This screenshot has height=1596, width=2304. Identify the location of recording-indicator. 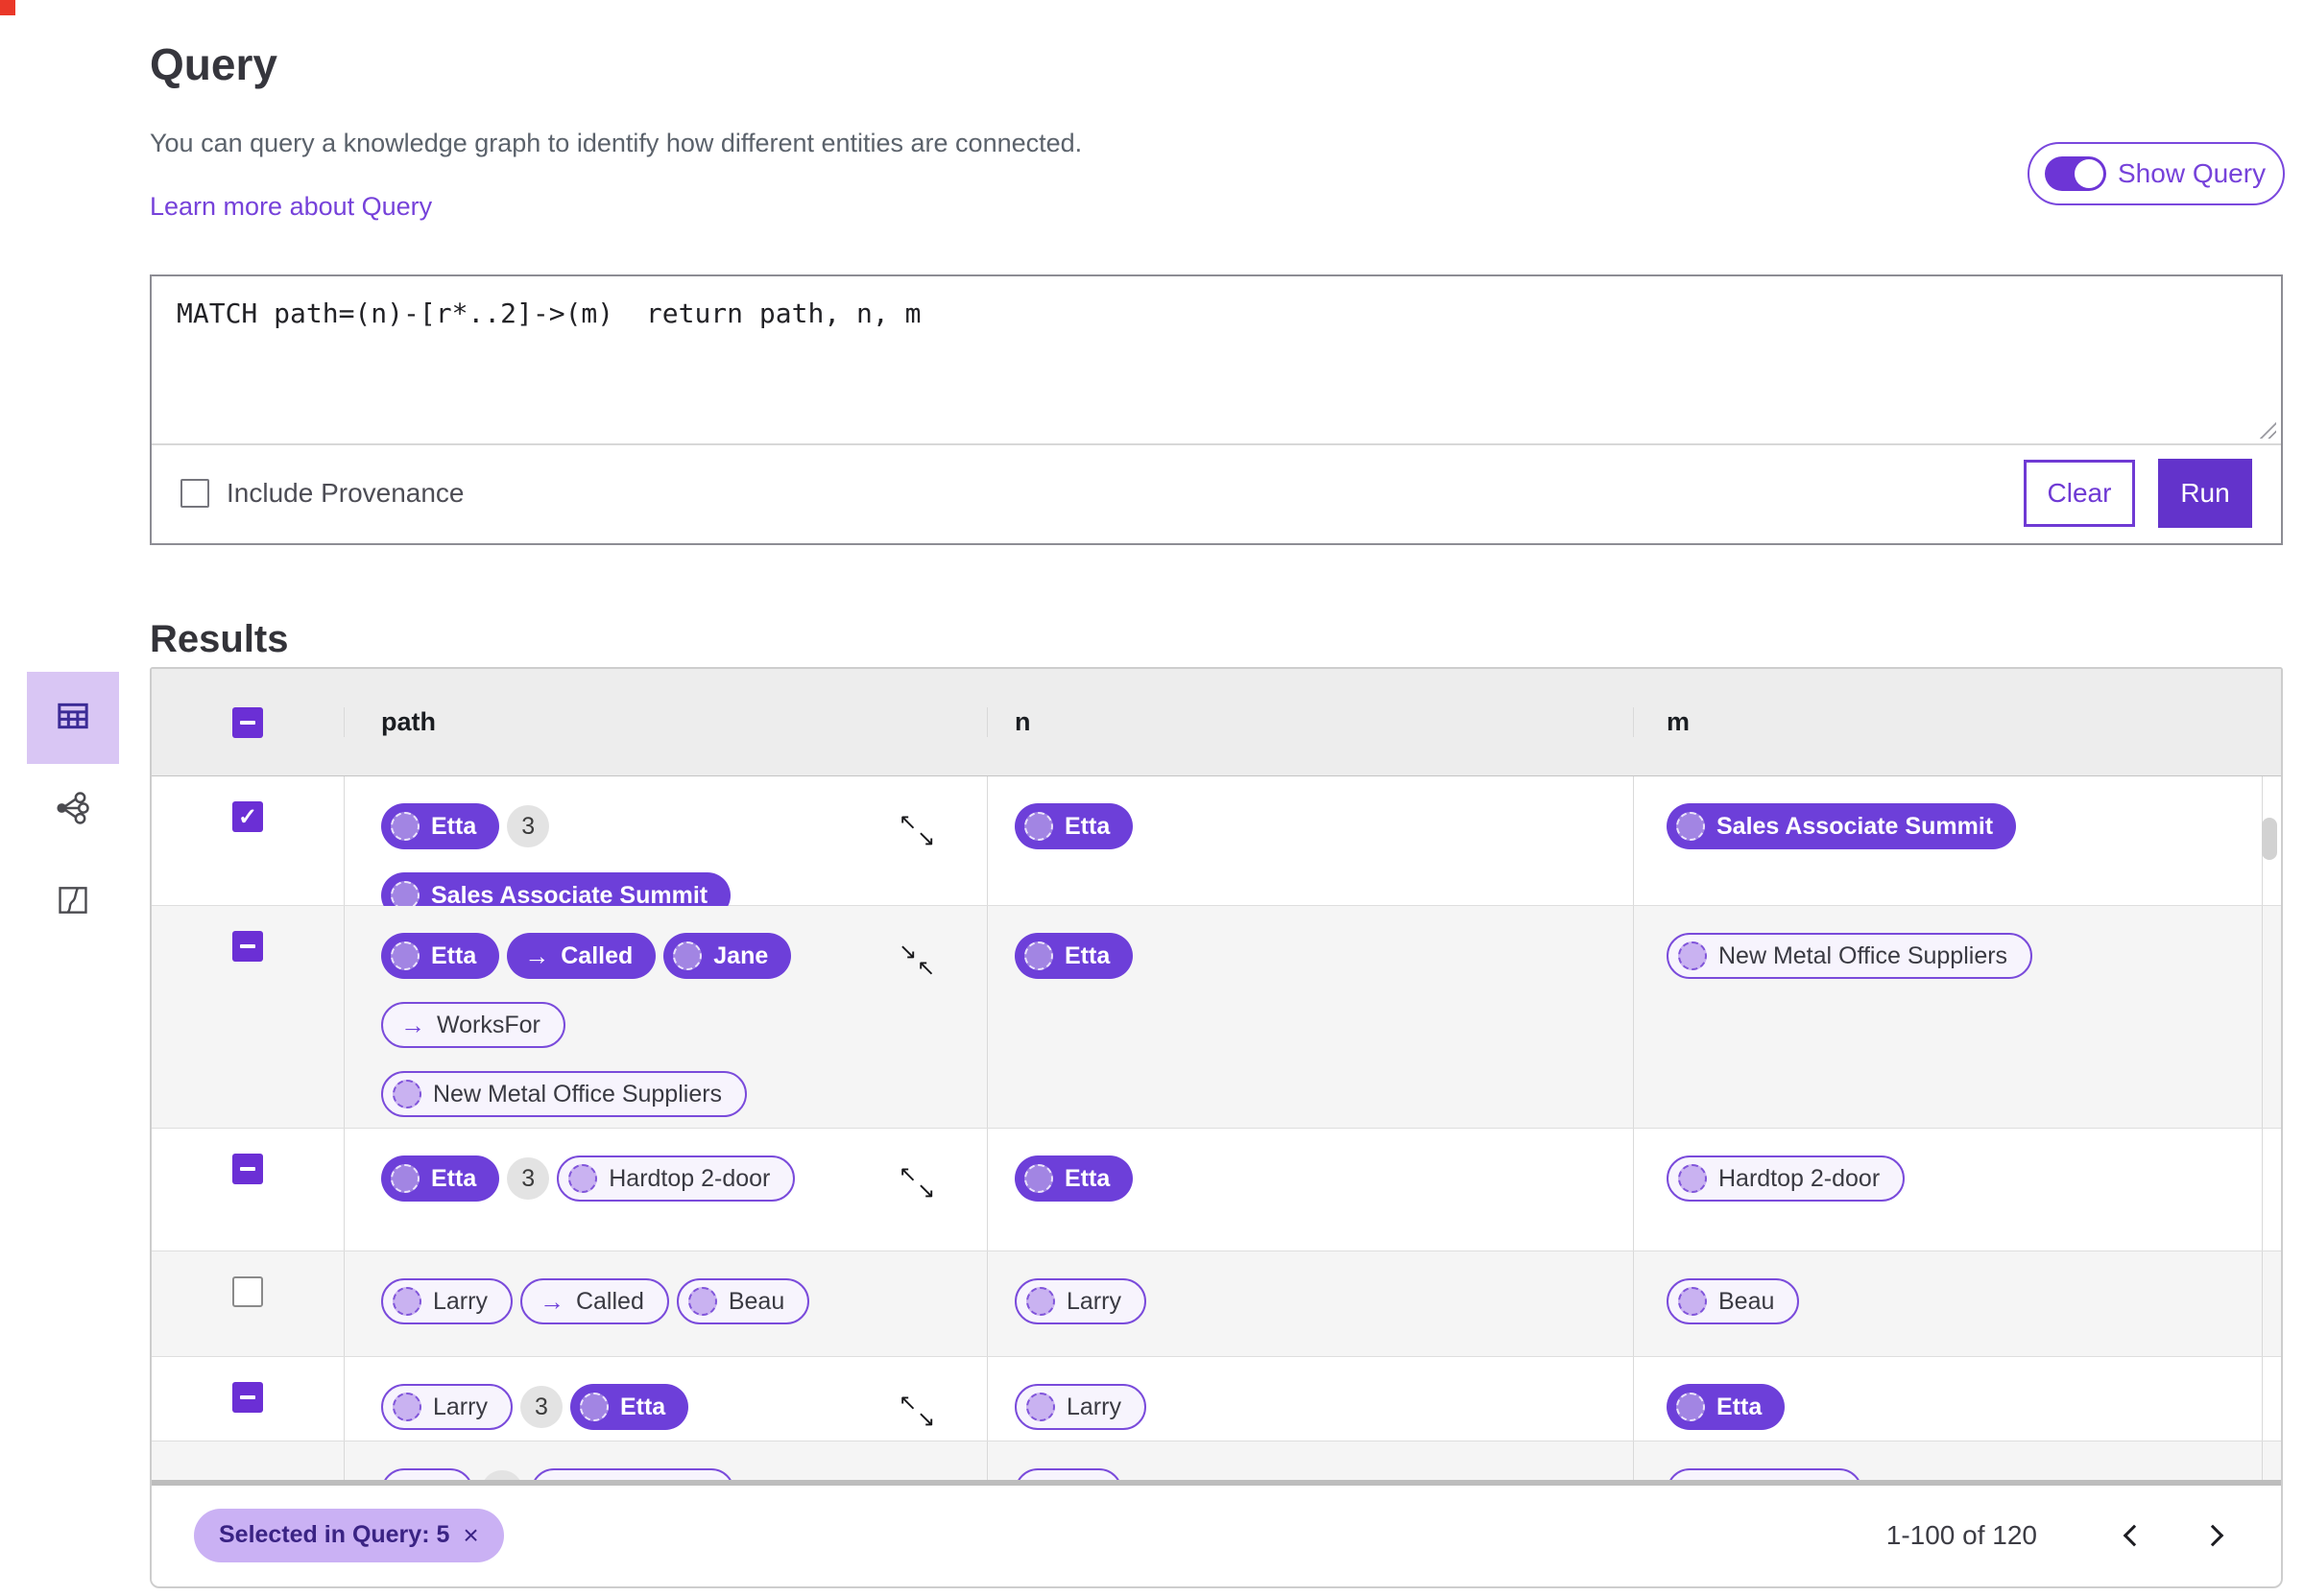
(8, 7).